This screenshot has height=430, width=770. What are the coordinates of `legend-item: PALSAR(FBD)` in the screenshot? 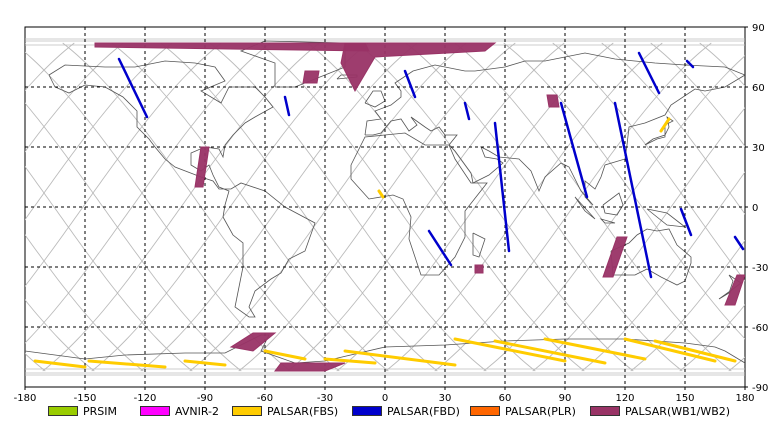 It's located at (406, 411).